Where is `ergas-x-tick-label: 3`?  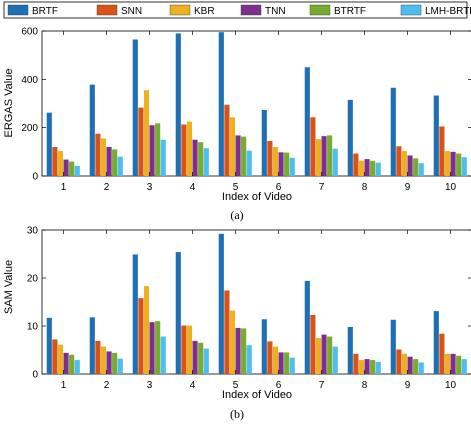 ergas-x-tick-label: 3 is located at coordinates (150, 187).